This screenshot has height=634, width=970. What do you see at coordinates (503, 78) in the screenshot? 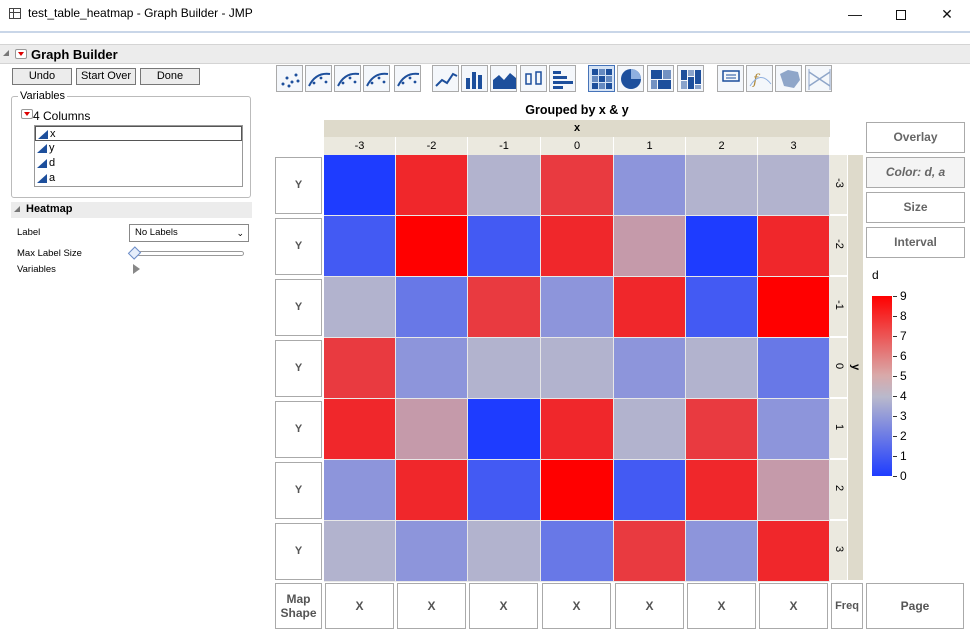
I see `area-icon` at bounding box center [503, 78].